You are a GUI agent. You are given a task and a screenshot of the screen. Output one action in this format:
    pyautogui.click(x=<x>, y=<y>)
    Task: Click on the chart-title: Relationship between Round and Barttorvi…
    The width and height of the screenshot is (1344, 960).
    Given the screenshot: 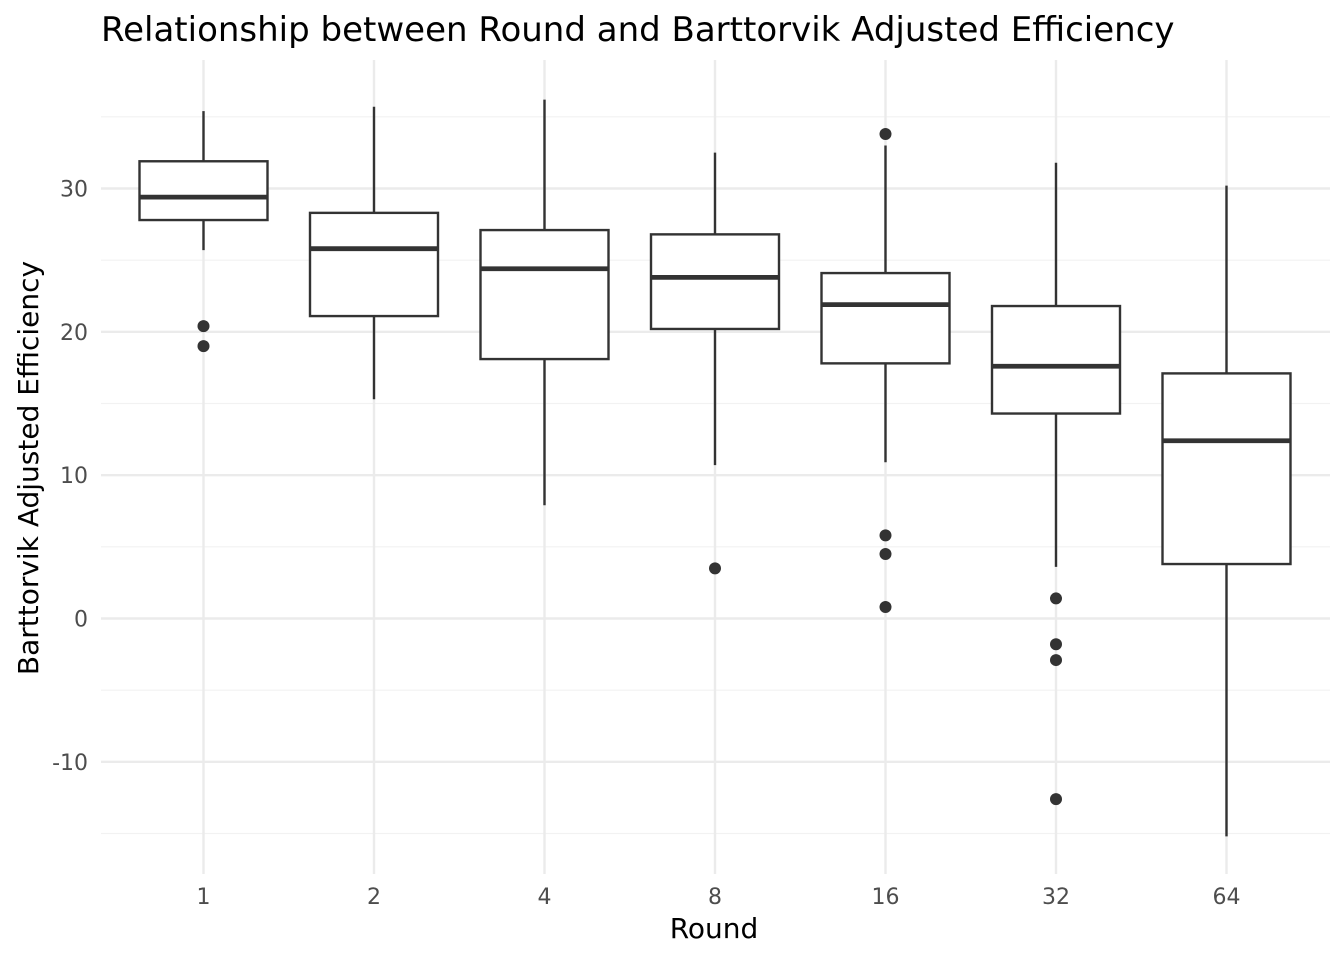 What is the action you would take?
    pyautogui.click(x=638, y=30)
    